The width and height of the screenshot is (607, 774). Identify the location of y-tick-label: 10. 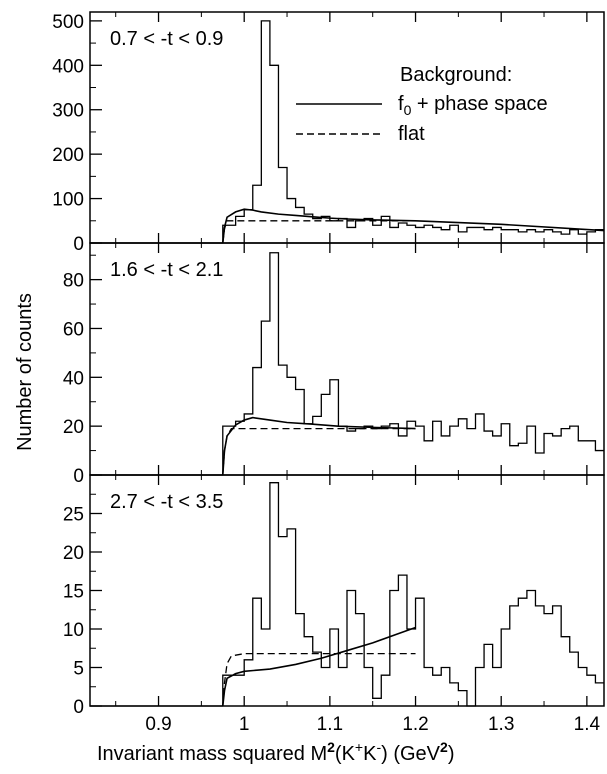
(73, 630).